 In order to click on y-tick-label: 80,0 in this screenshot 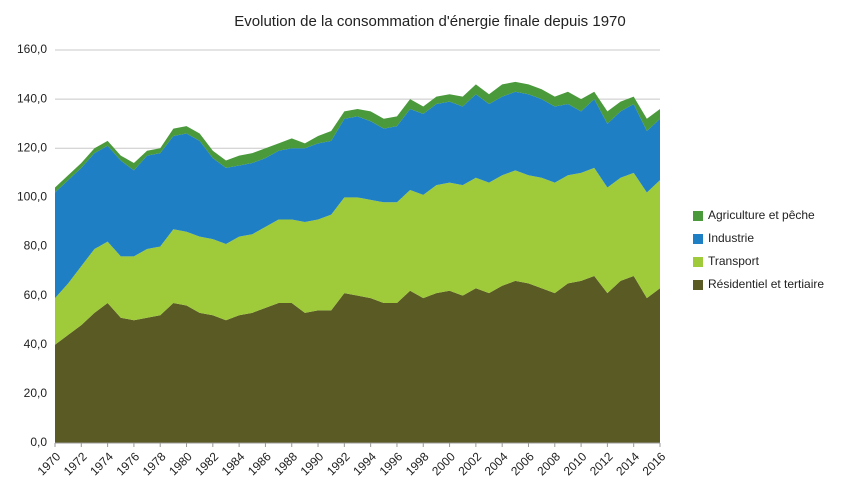, I will do `click(36, 246)`.